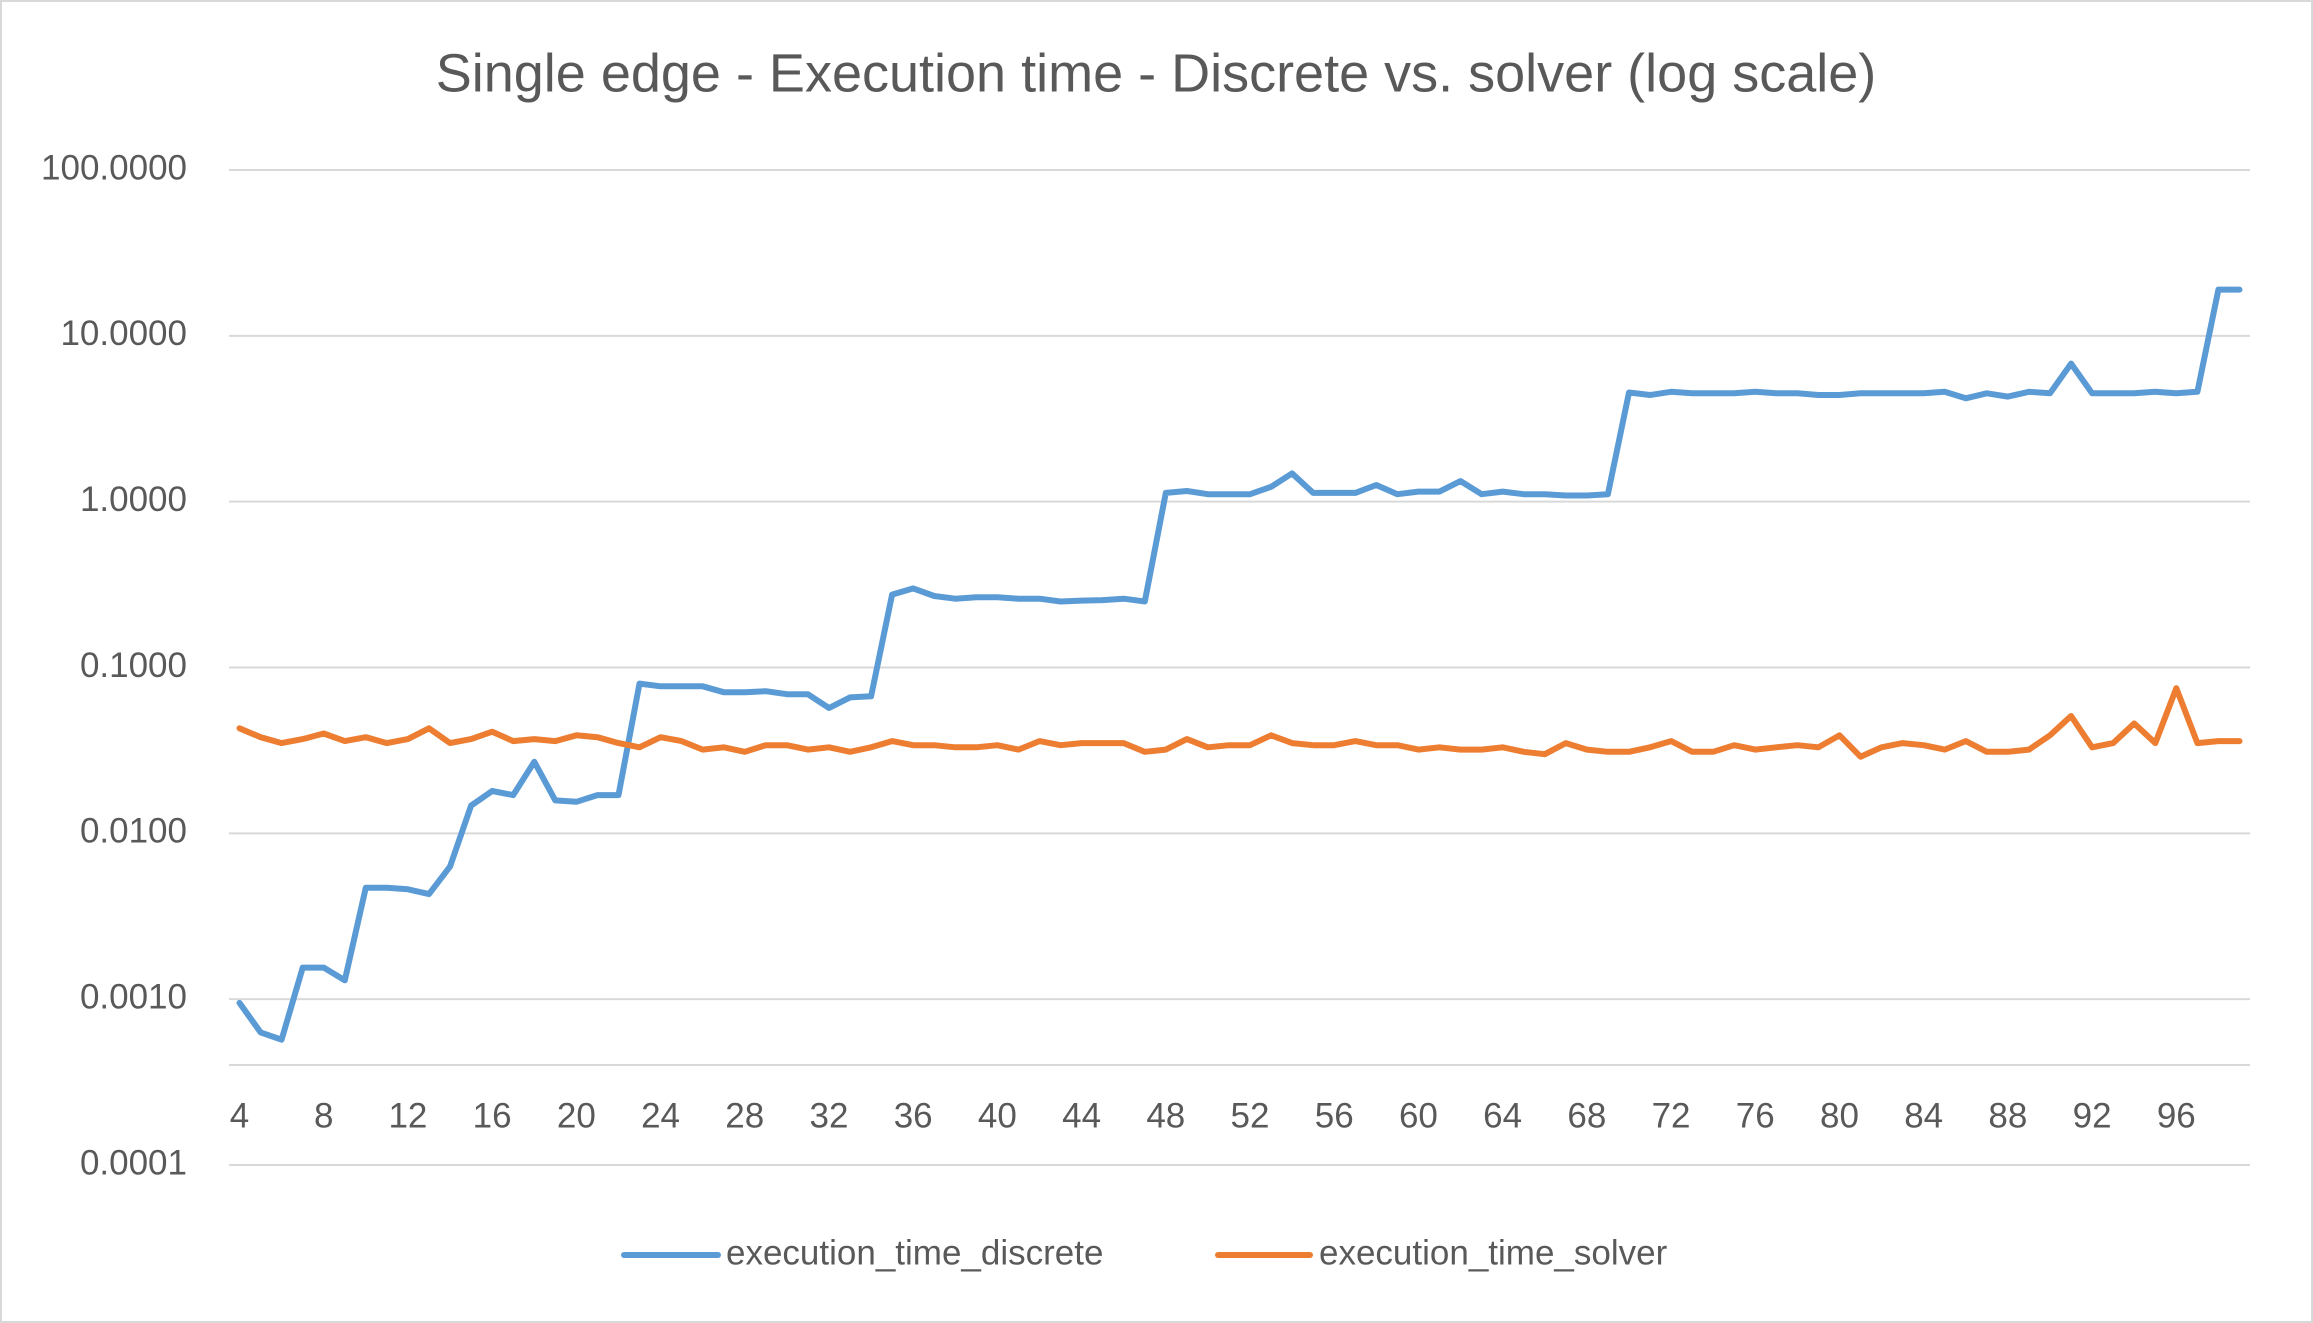 The height and width of the screenshot is (1323, 2313). Describe the element at coordinates (492, 1115) in the screenshot. I see `x-tick-label: 16` at that location.